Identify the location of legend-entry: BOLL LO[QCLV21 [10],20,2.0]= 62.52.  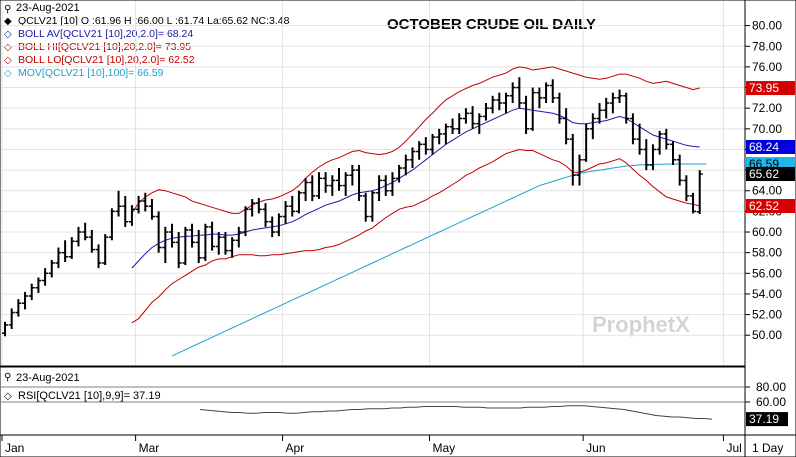
(106, 60).